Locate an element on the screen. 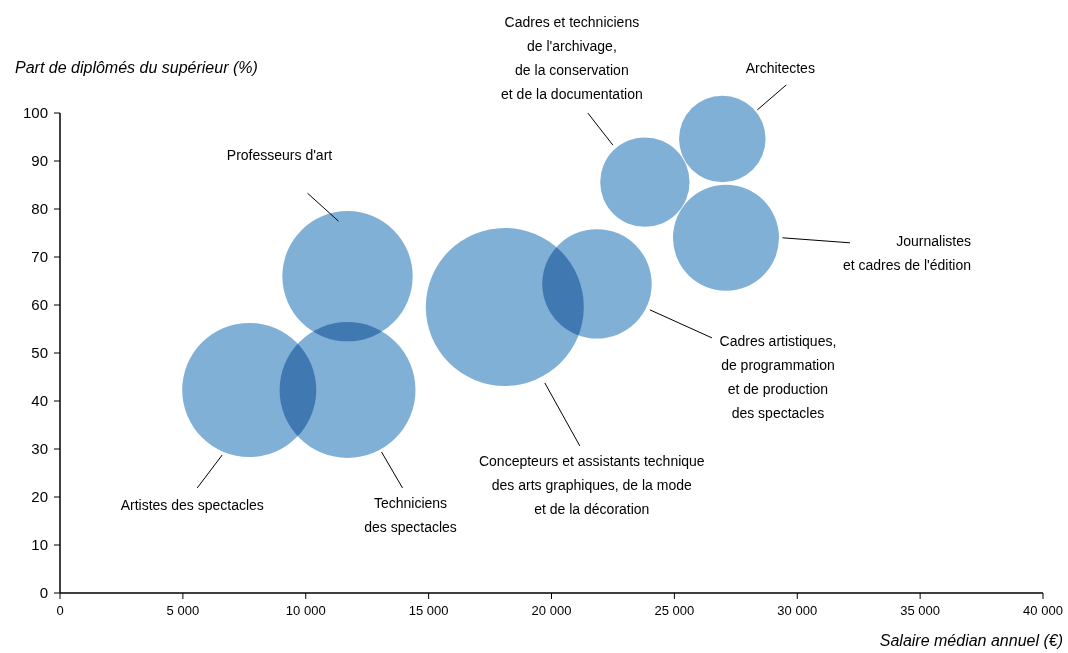 This screenshot has height=653, width=1068. x-tick-label: 25 000 is located at coordinates (674, 610).